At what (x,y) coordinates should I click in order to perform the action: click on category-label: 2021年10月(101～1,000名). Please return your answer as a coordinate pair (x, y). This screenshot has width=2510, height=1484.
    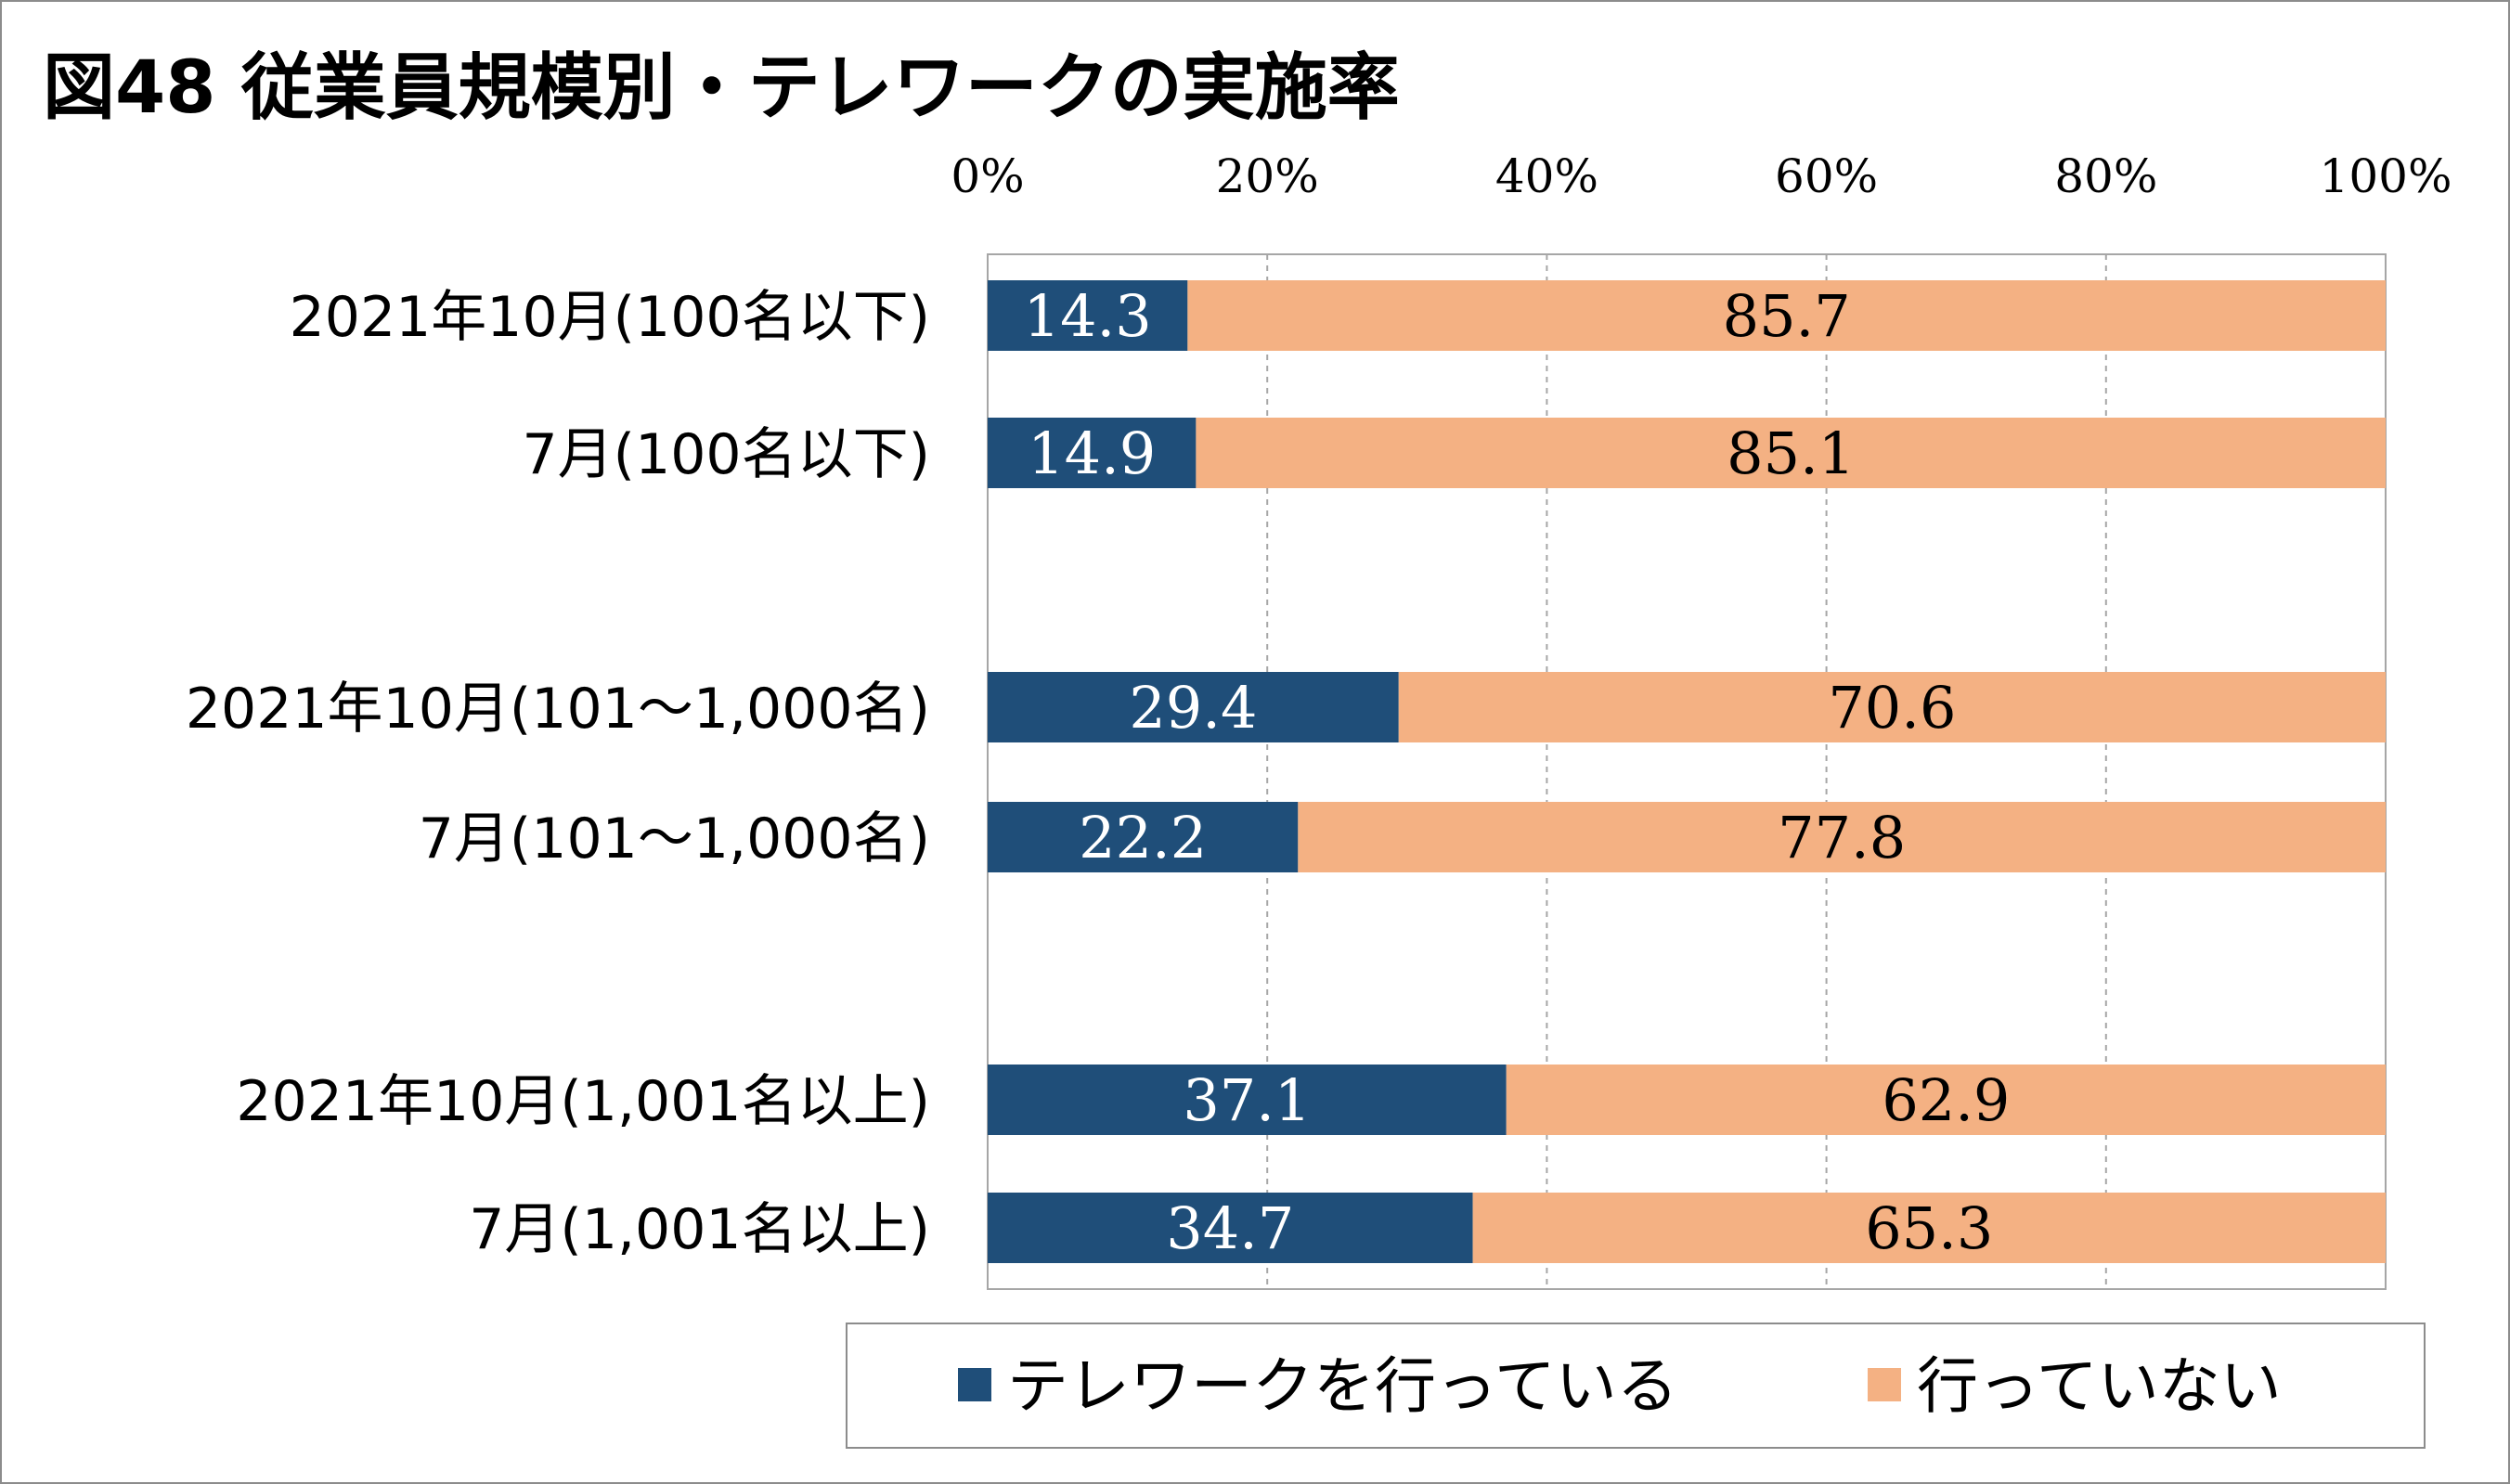
    Looking at the image, I should click on (558, 710).